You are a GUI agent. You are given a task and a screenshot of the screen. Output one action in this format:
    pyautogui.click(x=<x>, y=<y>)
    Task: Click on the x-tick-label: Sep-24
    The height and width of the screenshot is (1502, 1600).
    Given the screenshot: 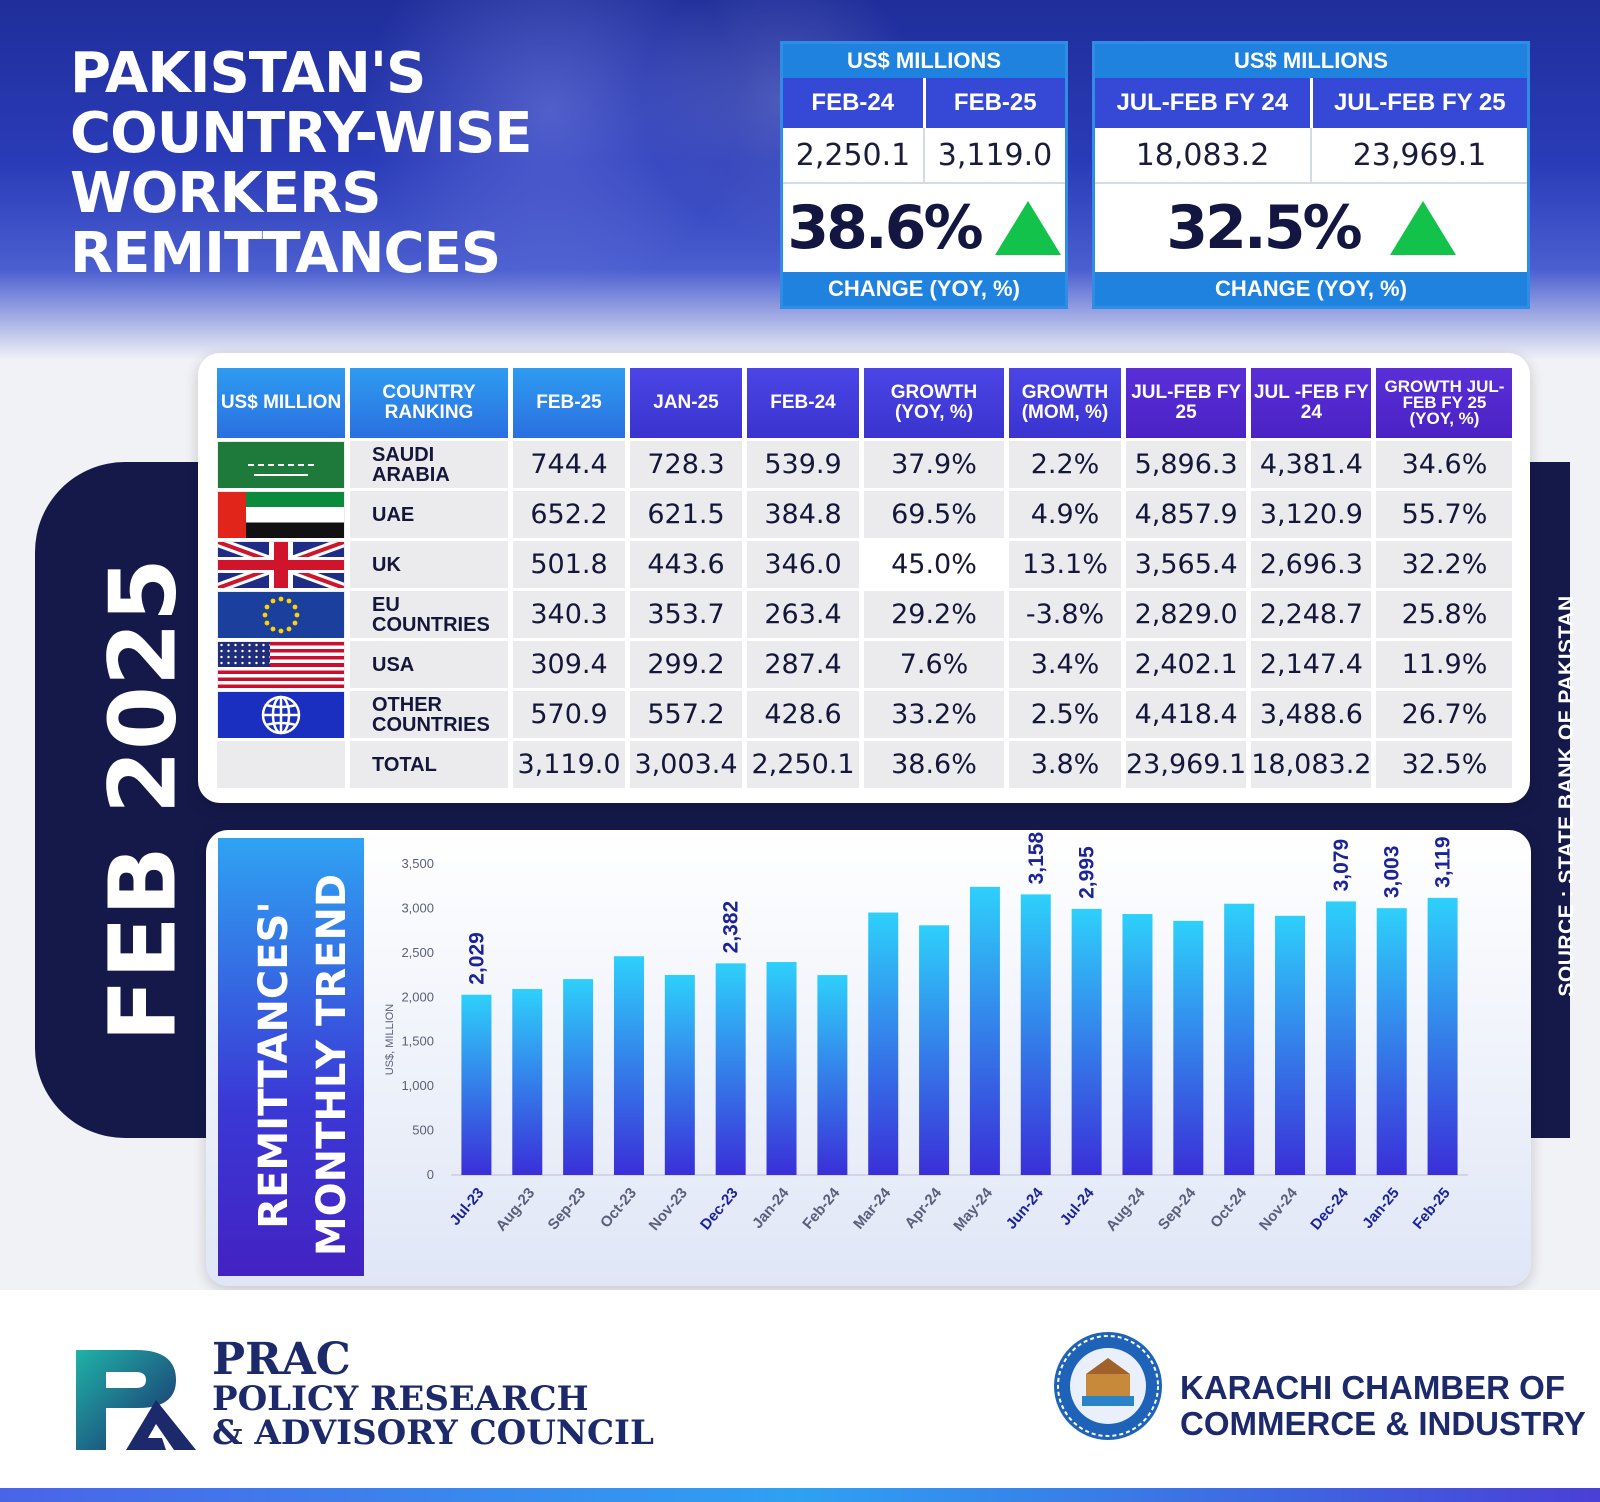 What is the action you would take?
    pyautogui.click(x=1177, y=1208)
    